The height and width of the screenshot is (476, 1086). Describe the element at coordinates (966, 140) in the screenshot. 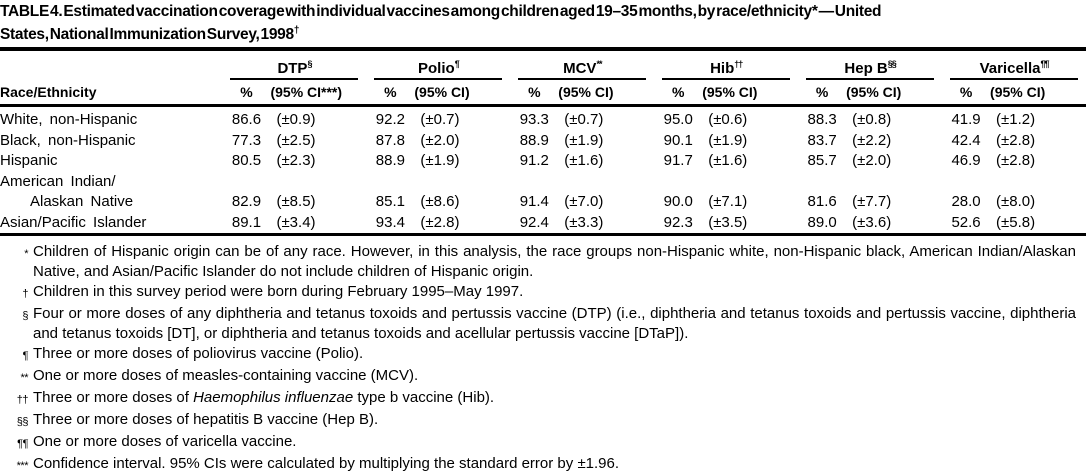

I see `cell-pct: 42.4` at that location.